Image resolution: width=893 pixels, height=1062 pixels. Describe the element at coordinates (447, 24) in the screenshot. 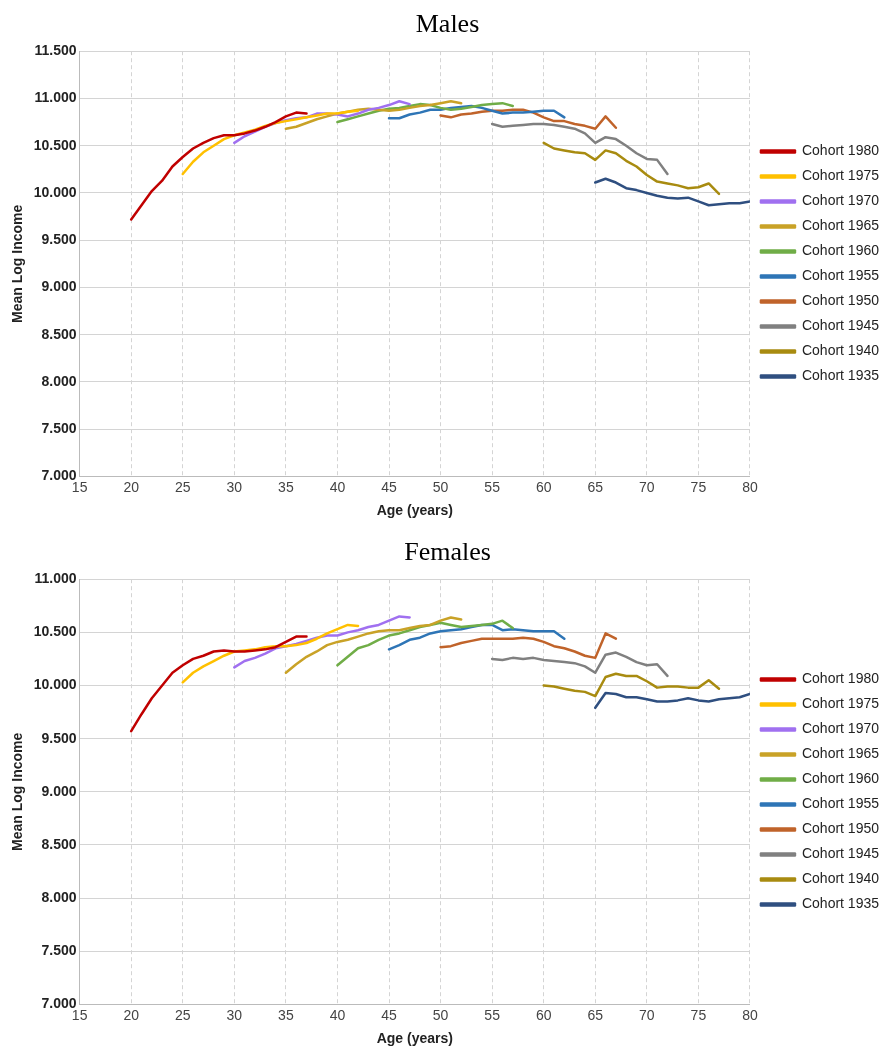

I see `chart-title: Males` at that location.